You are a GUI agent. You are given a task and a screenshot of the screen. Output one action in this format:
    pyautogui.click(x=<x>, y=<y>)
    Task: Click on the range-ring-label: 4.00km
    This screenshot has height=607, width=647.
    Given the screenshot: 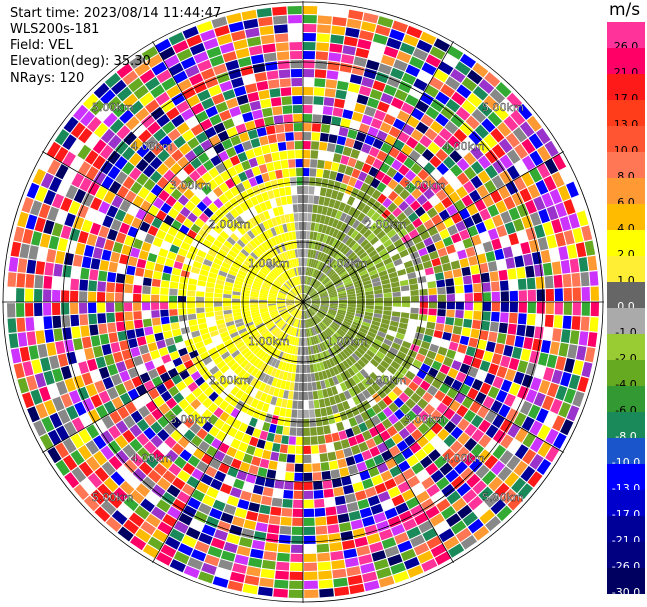 What is the action you would take?
    pyautogui.click(x=152, y=458)
    